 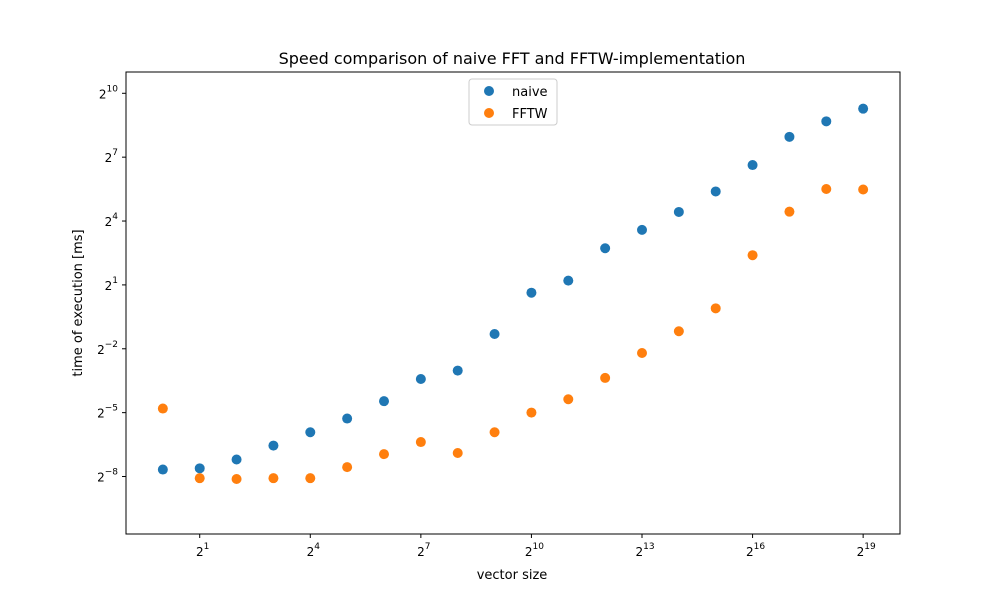 What do you see at coordinates (513, 102) in the screenshot?
I see `legend: naive FFTW` at bounding box center [513, 102].